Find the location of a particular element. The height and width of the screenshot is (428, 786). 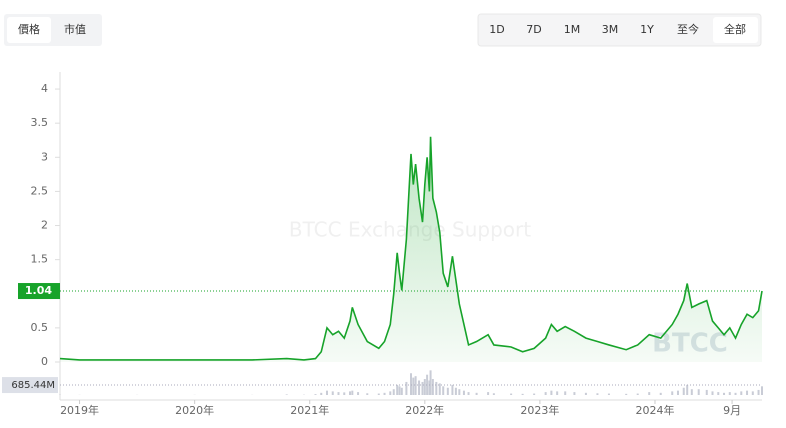

range-button: 3M is located at coordinates (610, 29).